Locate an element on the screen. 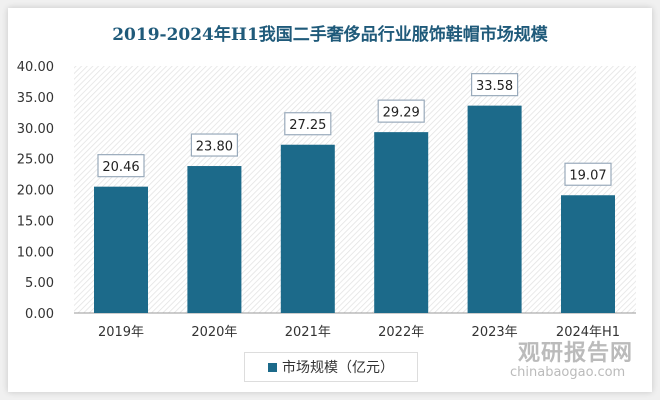 Image resolution: width=660 pixels, height=400 pixels. legend-swatch is located at coordinates (272, 367).